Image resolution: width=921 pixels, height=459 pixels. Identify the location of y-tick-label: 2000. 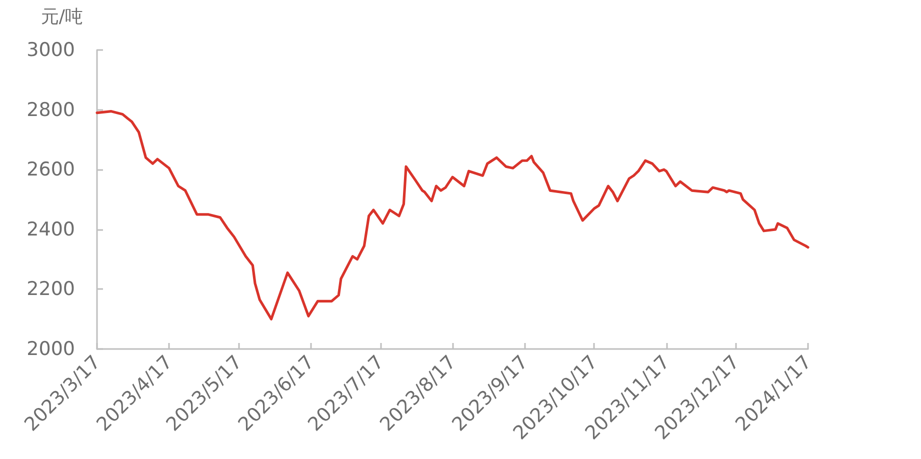
(50, 349).